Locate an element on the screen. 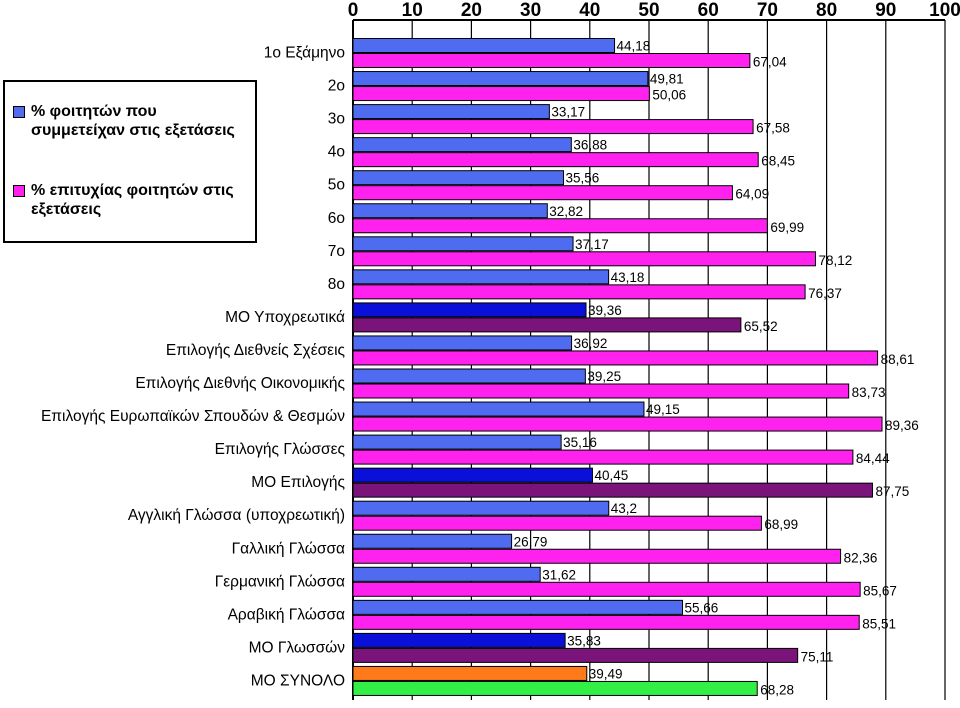 The height and width of the screenshot is (708, 960). legend-swatch-participation is located at coordinates (19, 112).